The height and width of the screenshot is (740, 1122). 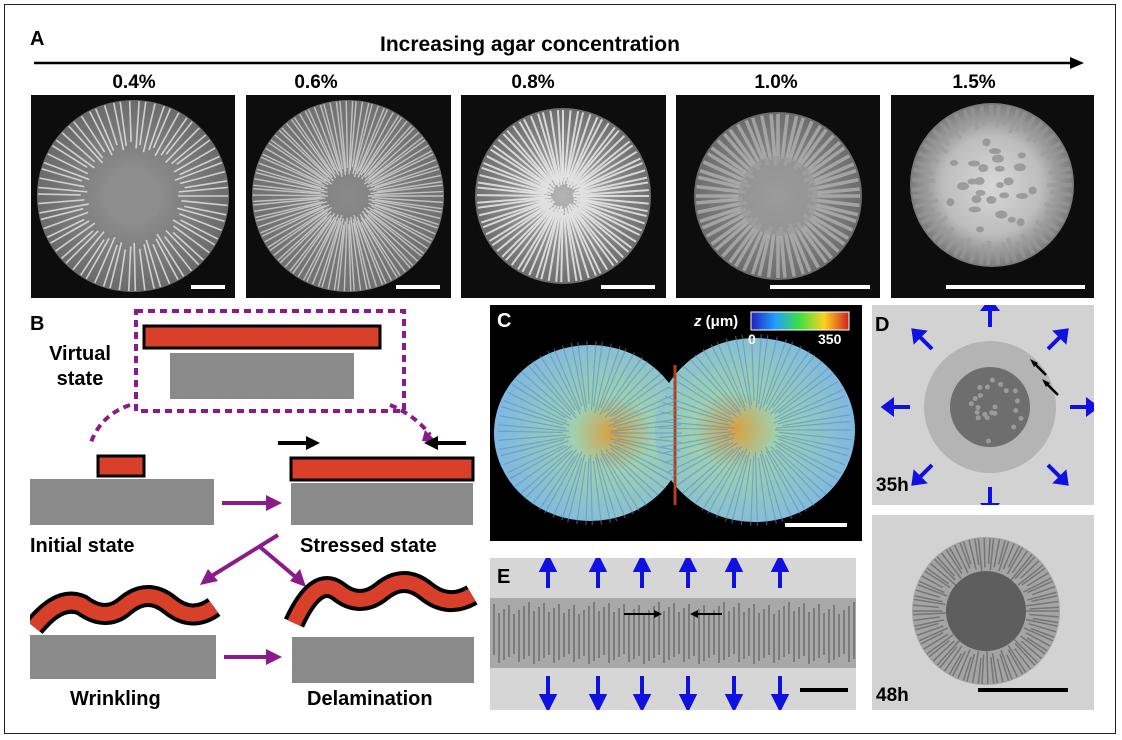 I want to click on virtual-state-line-2: state, so click(x=80, y=379).